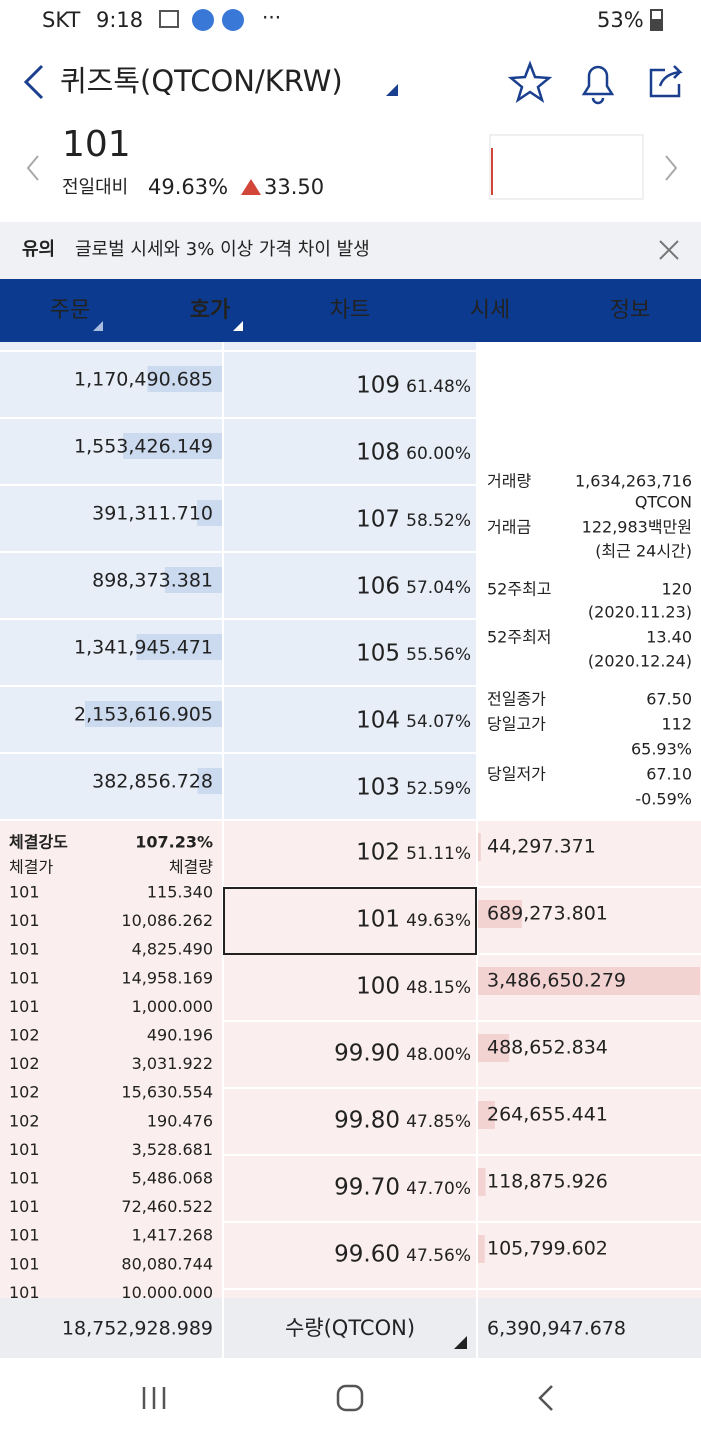 Image resolution: width=701 pixels, height=1440 pixels. Describe the element at coordinates (671, 168) in the screenshot. I see `next-button` at that location.